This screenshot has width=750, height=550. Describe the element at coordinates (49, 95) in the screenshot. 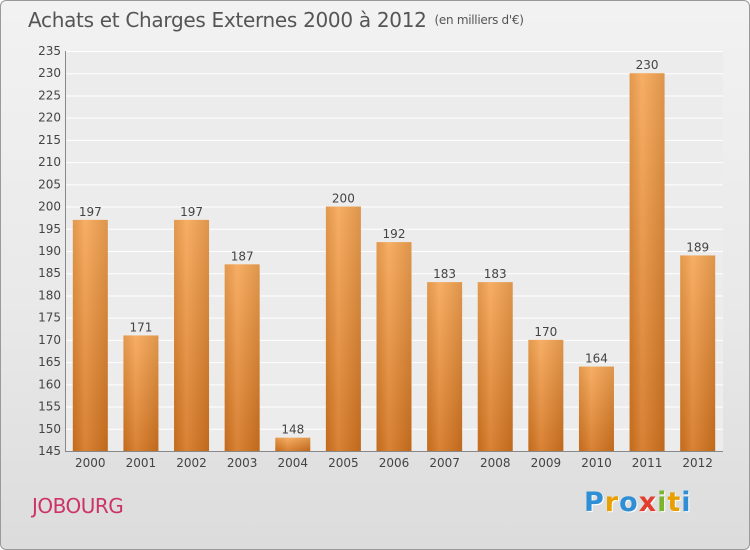

I see `y-tick-label: 225` at that location.